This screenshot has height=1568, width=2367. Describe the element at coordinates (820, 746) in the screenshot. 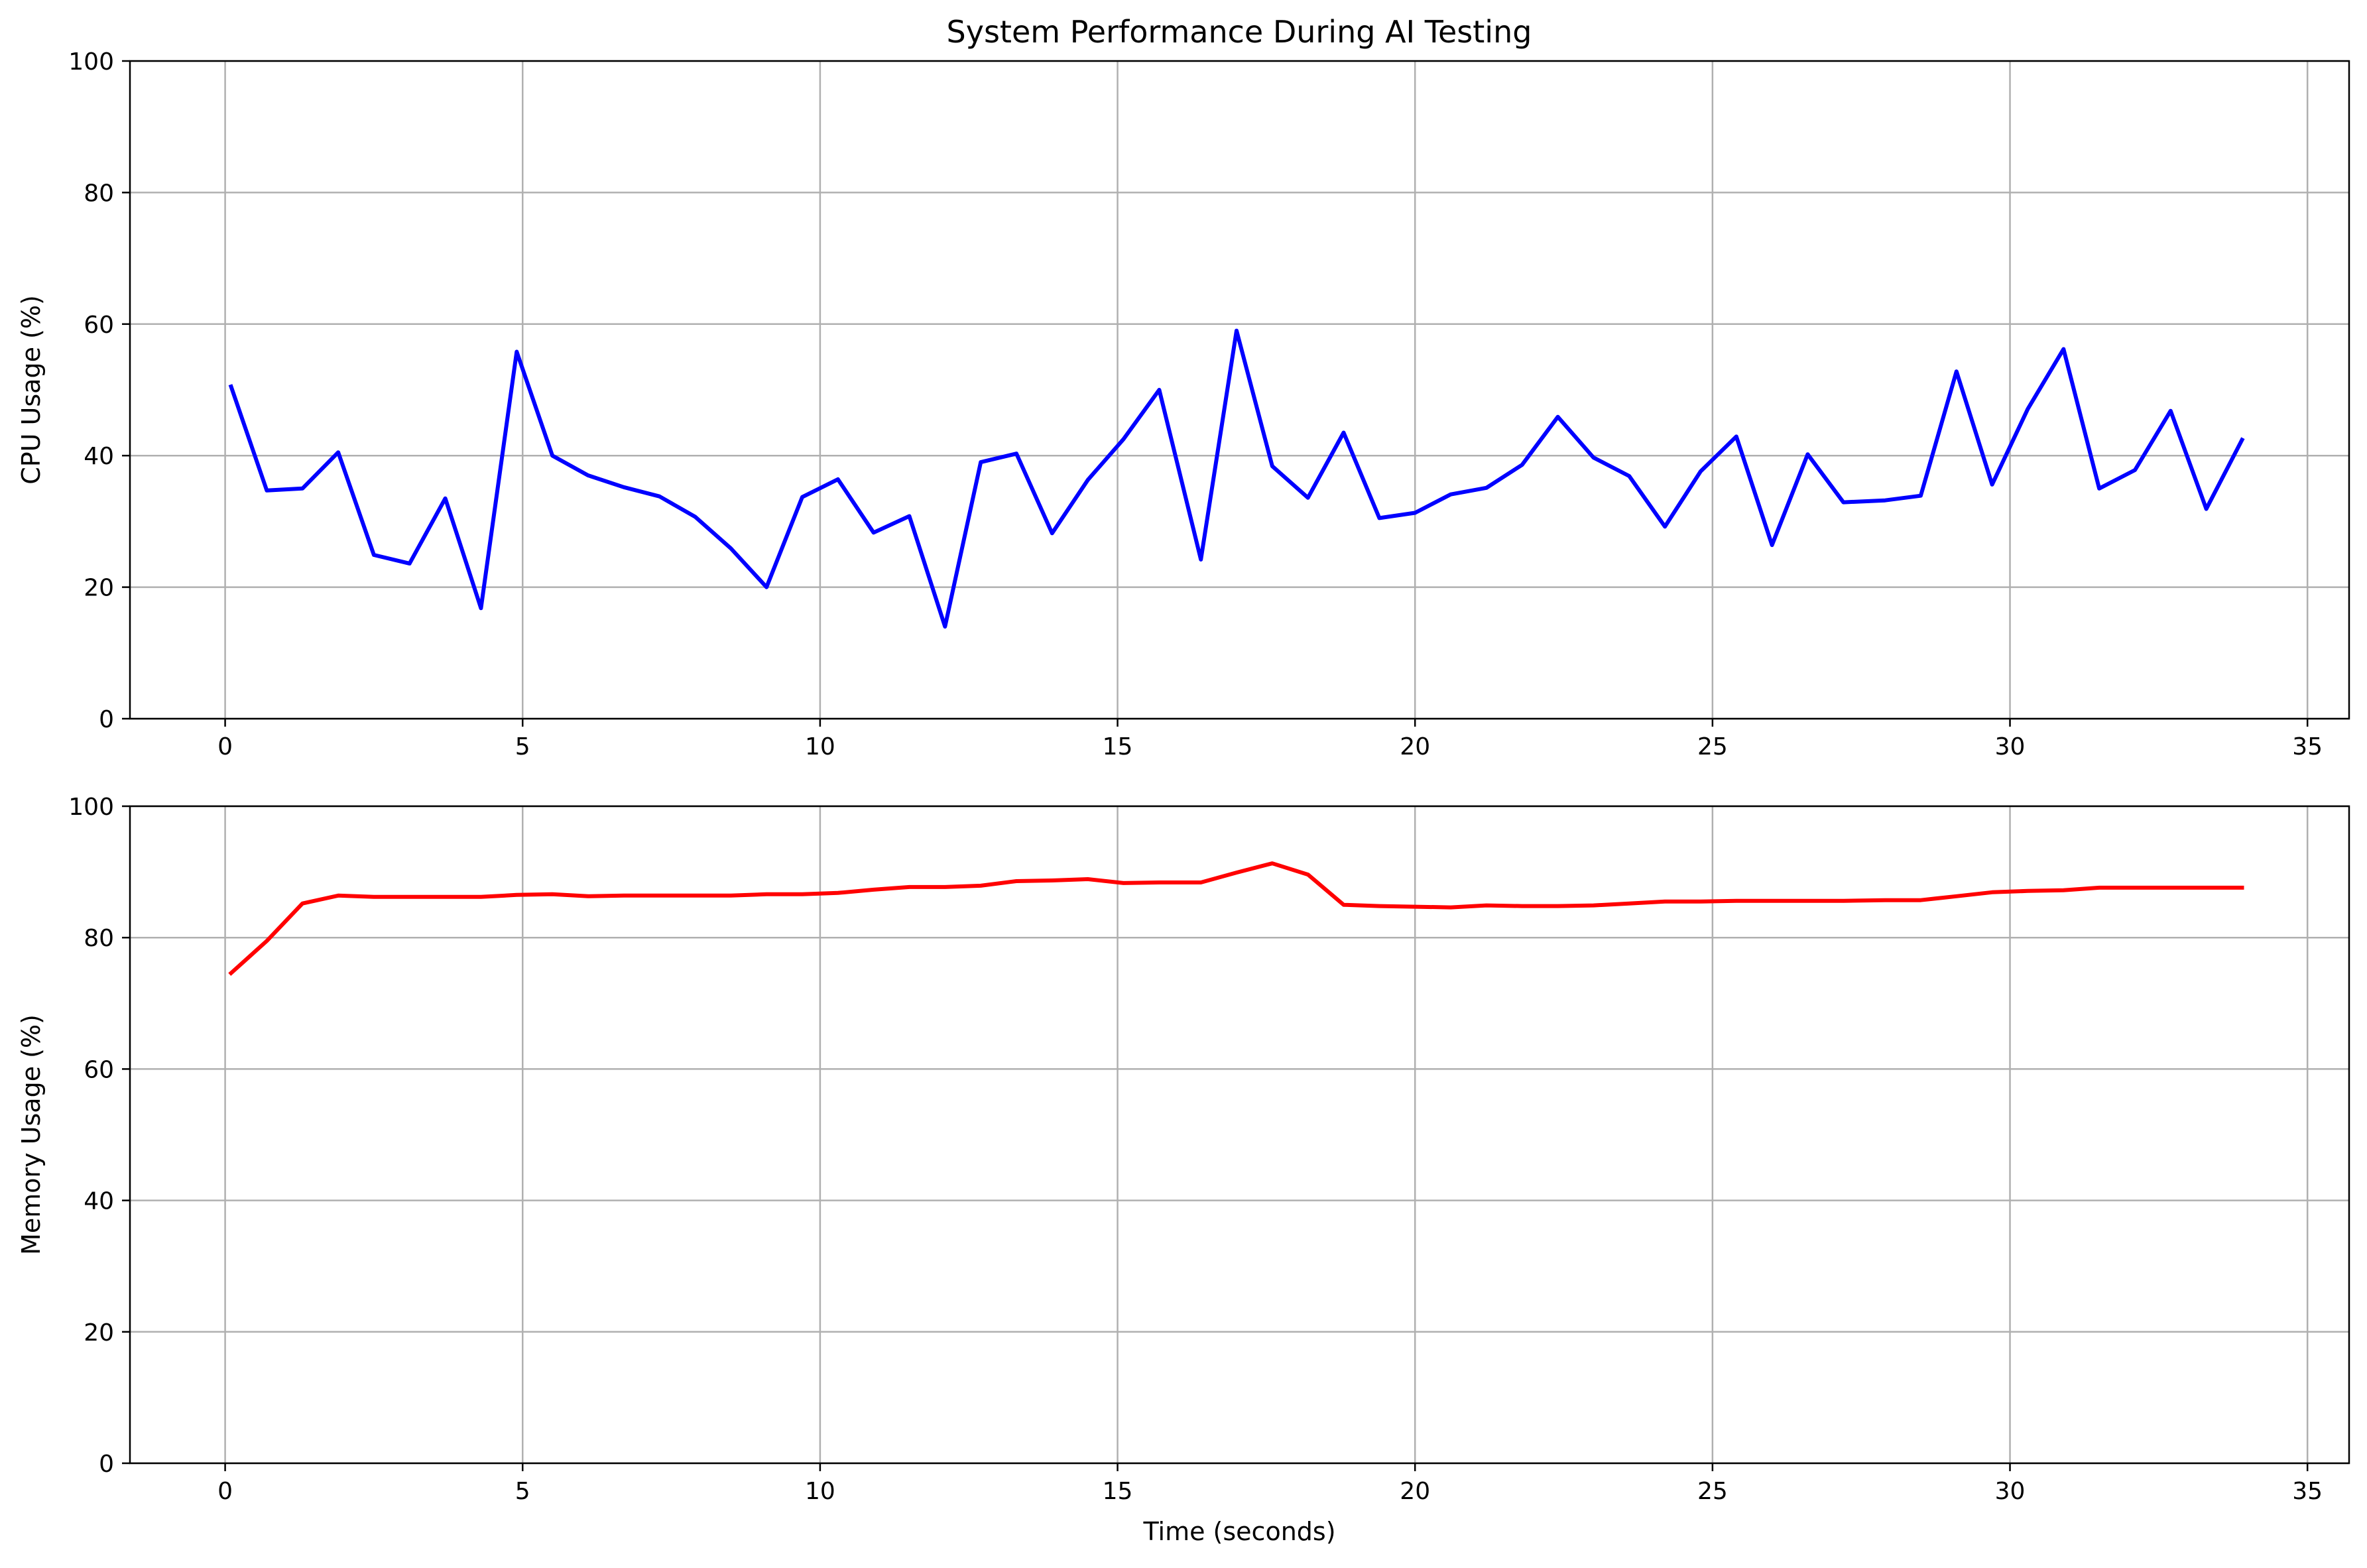

I see `cpu-x-tick-label: 10` at that location.